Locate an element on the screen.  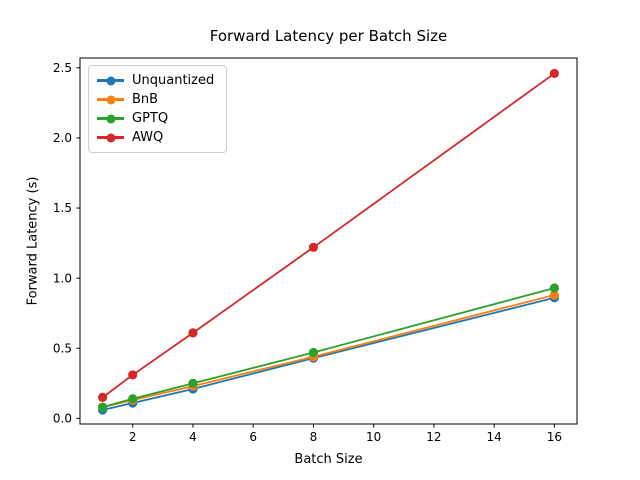
x-tick-label: 2 is located at coordinates (133, 437).